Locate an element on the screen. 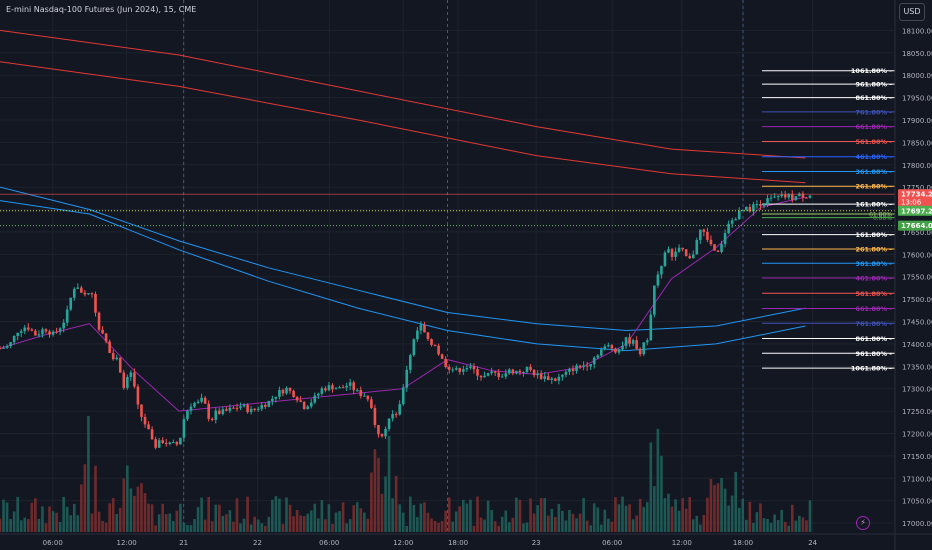 This screenshot has width=932, height=550. x-tick-label: 18:00 is located at coordinates (458, 543).